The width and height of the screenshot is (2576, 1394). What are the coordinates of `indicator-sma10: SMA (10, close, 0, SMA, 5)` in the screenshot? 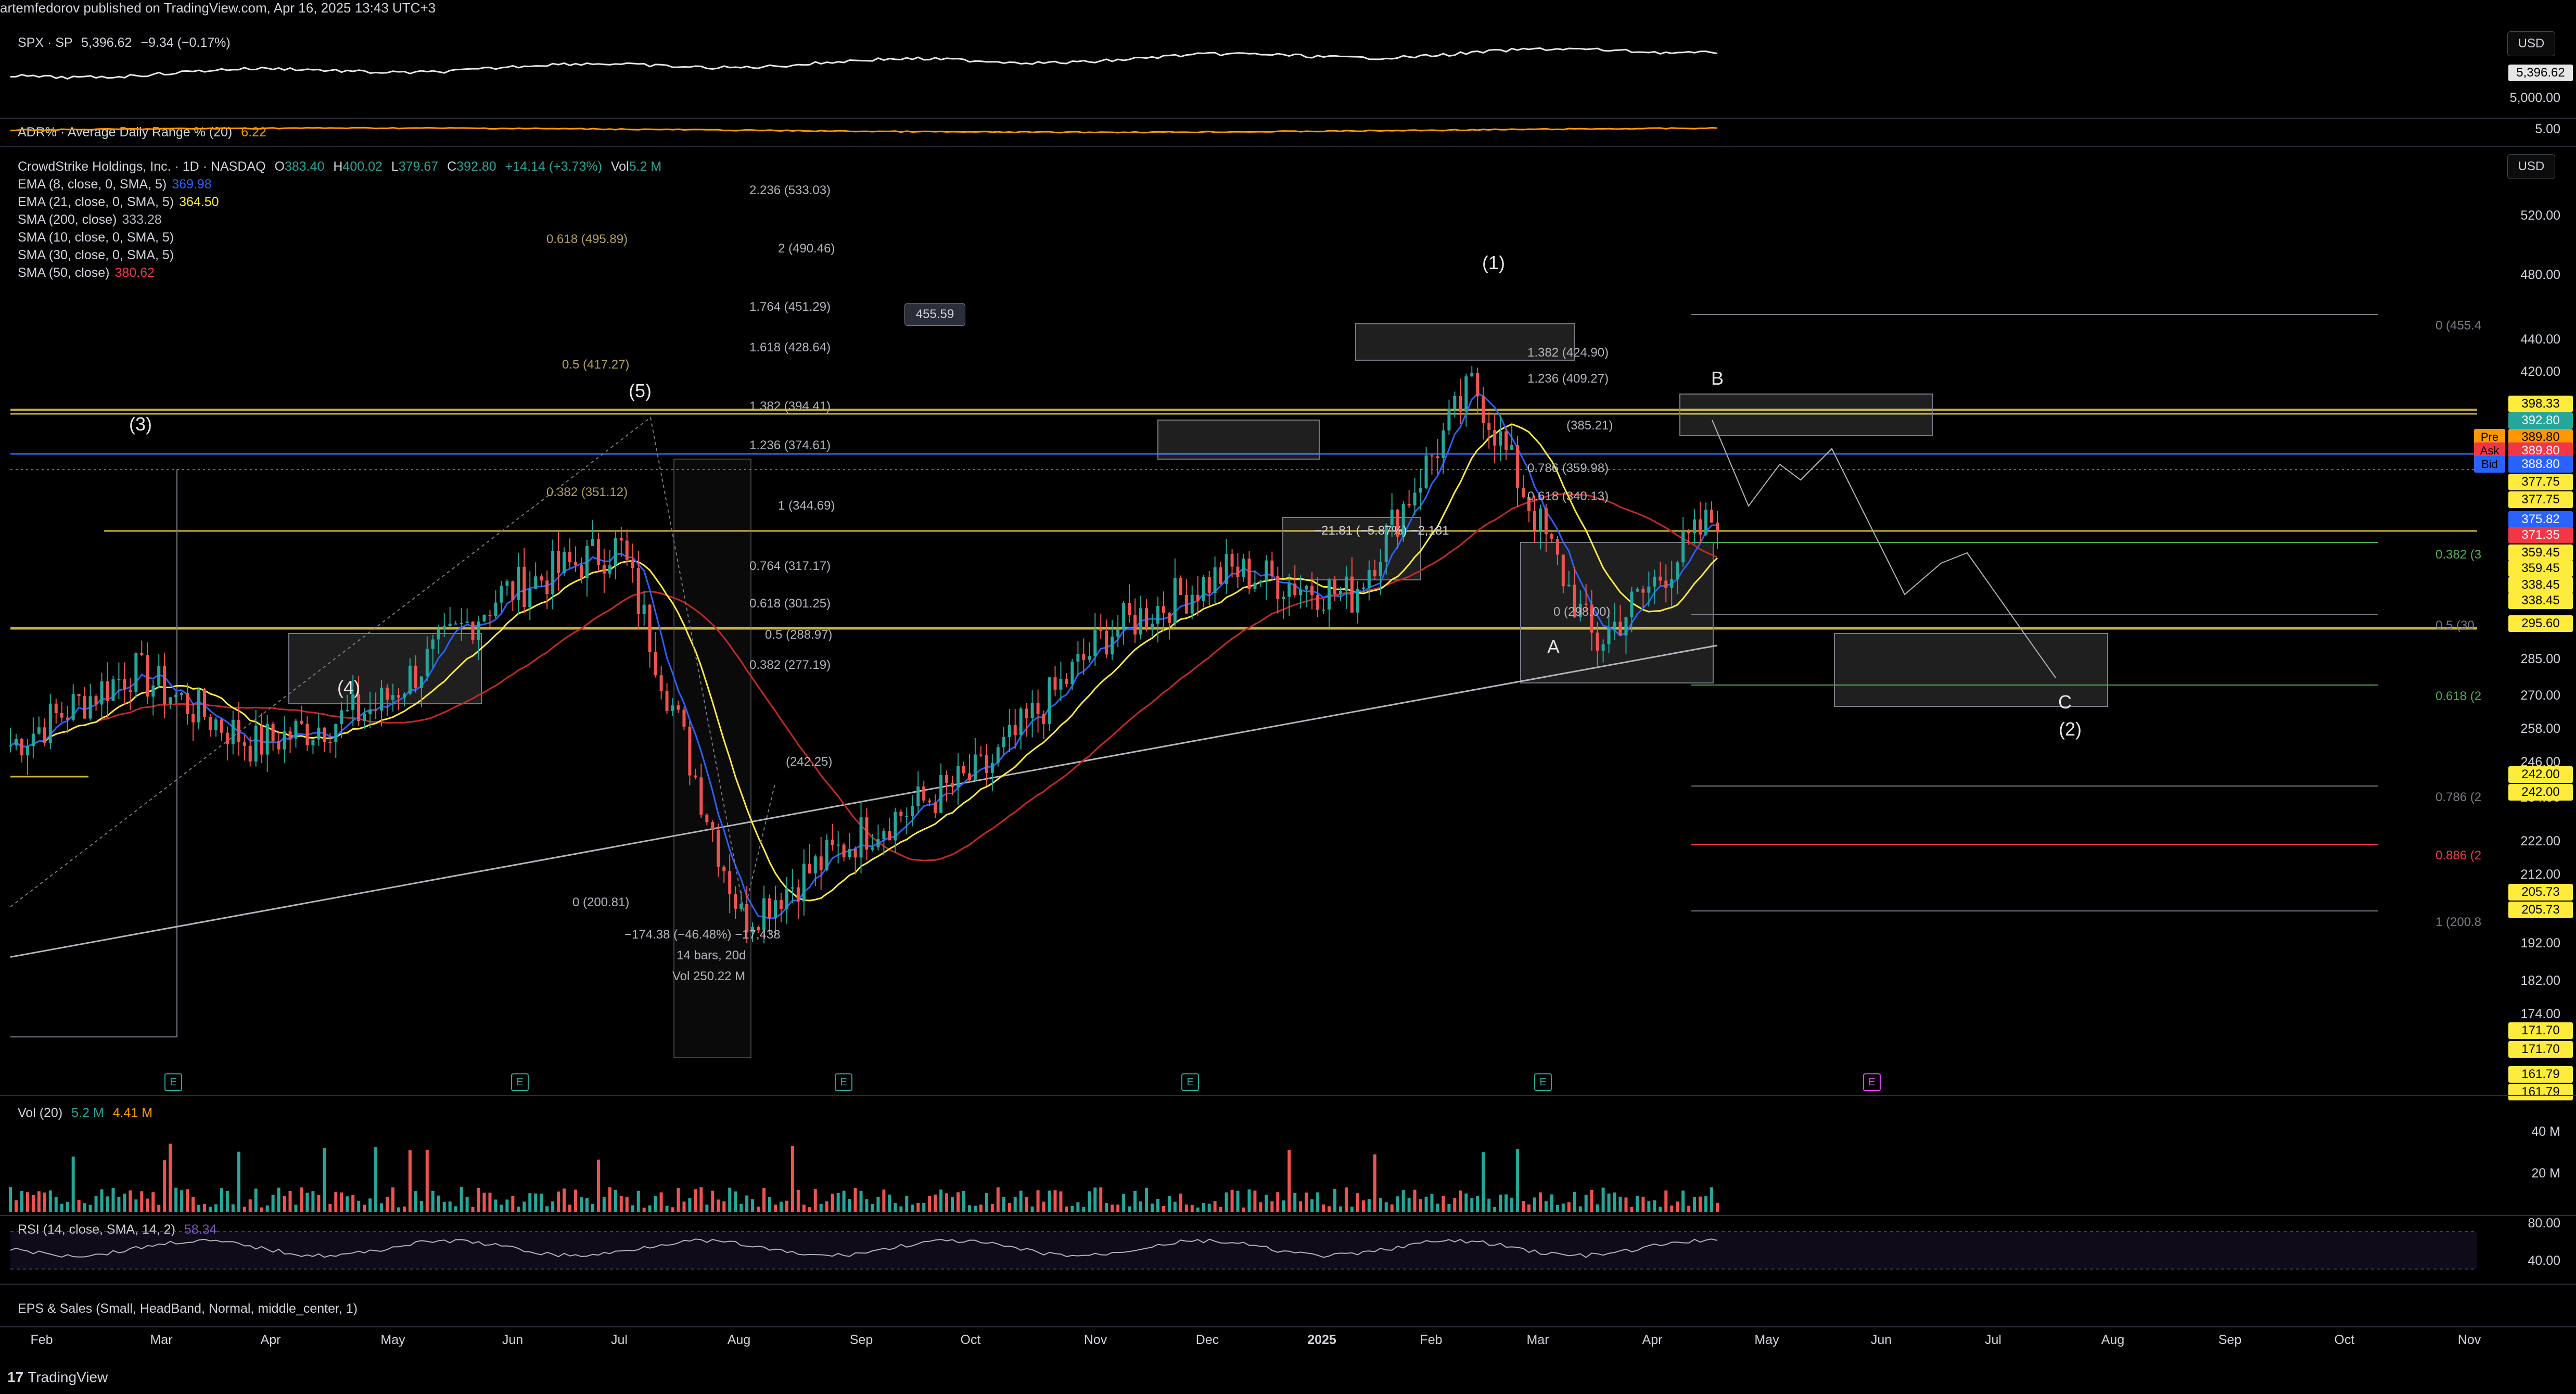 It's located at (96, 237).